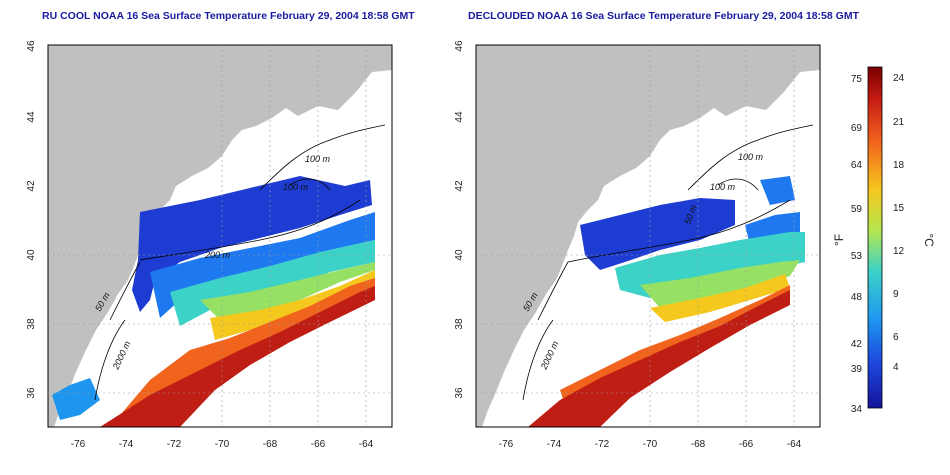 The height and width of the screenshot is (475, 950). I want to click on celsius-tick: 21, so click(899, 122).